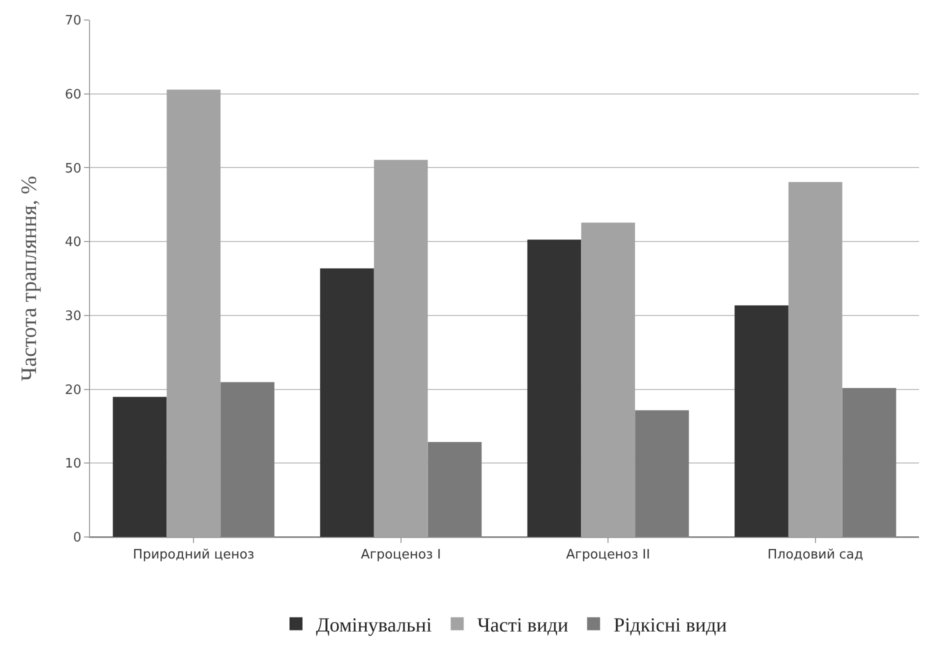  What do you see at coordinates (73, 94) in the screenshot?
I see `y-tick-label: 60` at bounding box center [73, 94].